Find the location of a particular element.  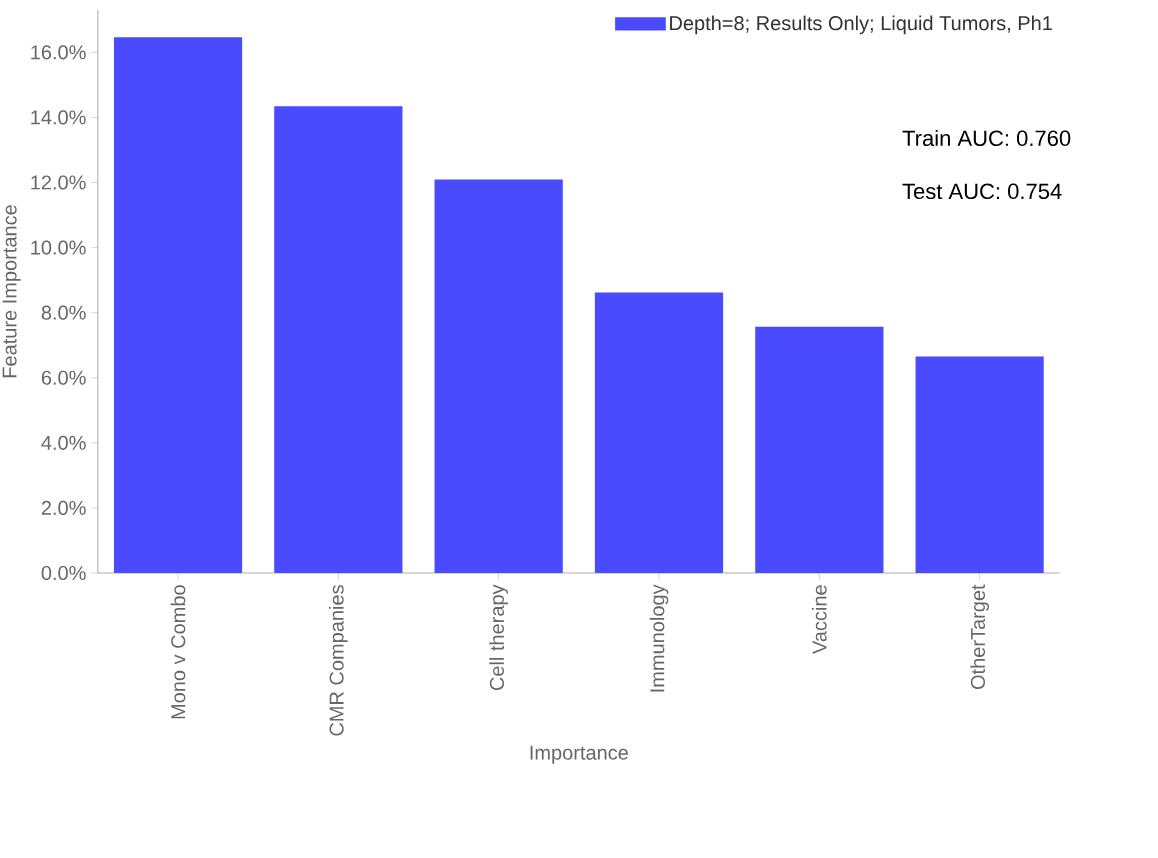

y-tick-label: 14.0% is located at coordinates (58, 117).